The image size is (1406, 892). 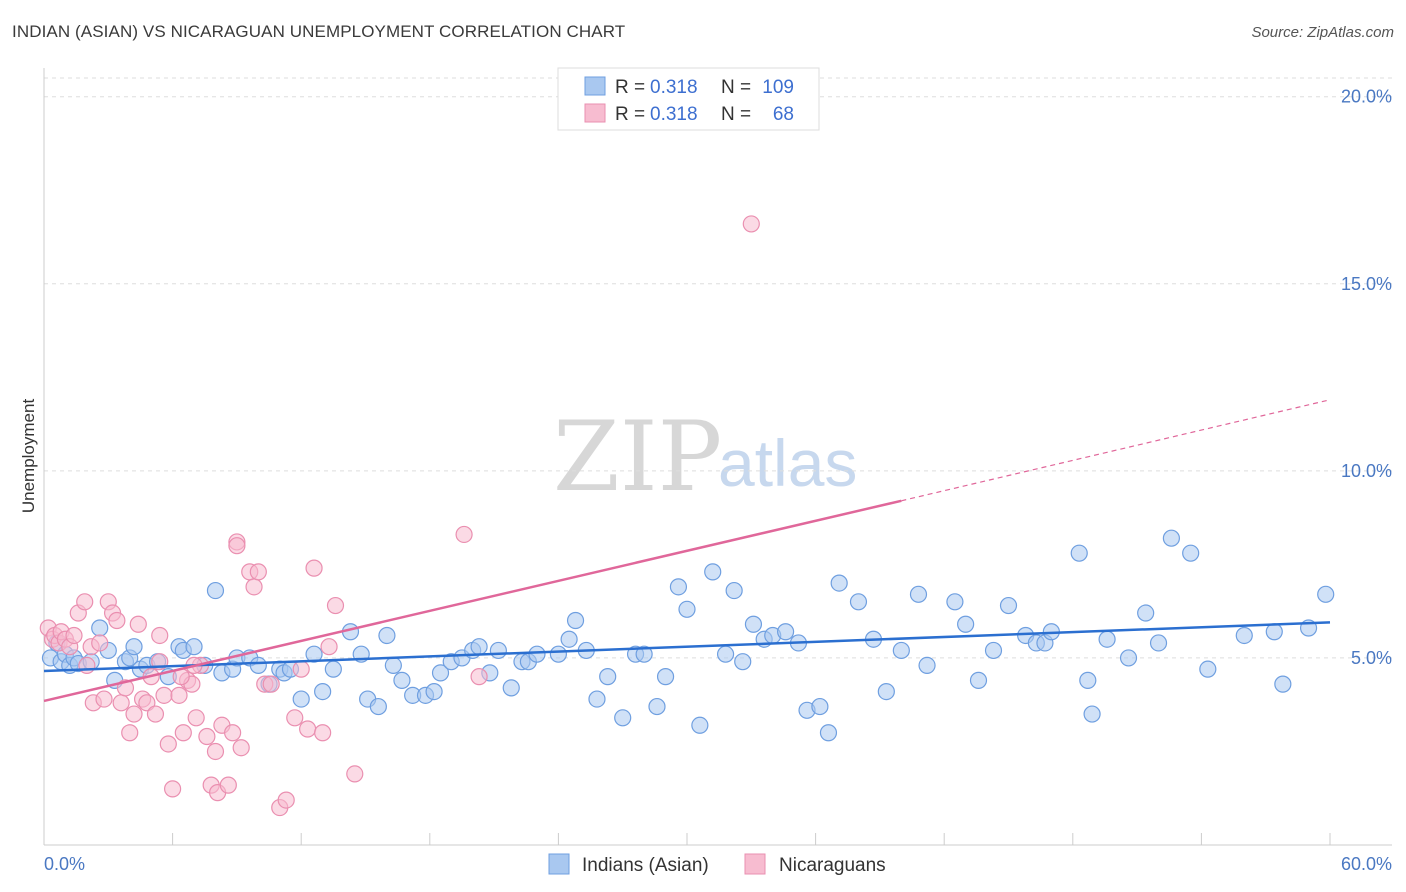 What do you see at coordinates (736, 114) in the screenshot?
I see `legend-n-label-2: N =` at bounding box center [736, 114].